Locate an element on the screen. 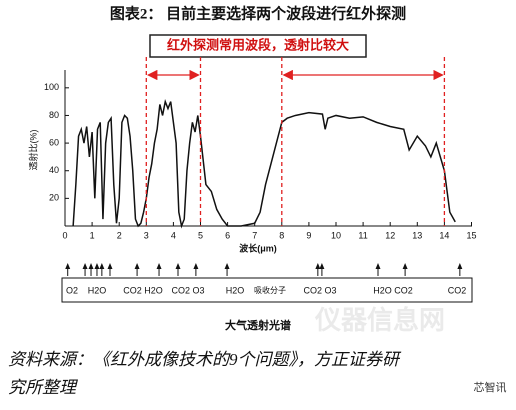 The image size is (516, 410). x-tick-label: 14 is located at coordinates (444, 235).